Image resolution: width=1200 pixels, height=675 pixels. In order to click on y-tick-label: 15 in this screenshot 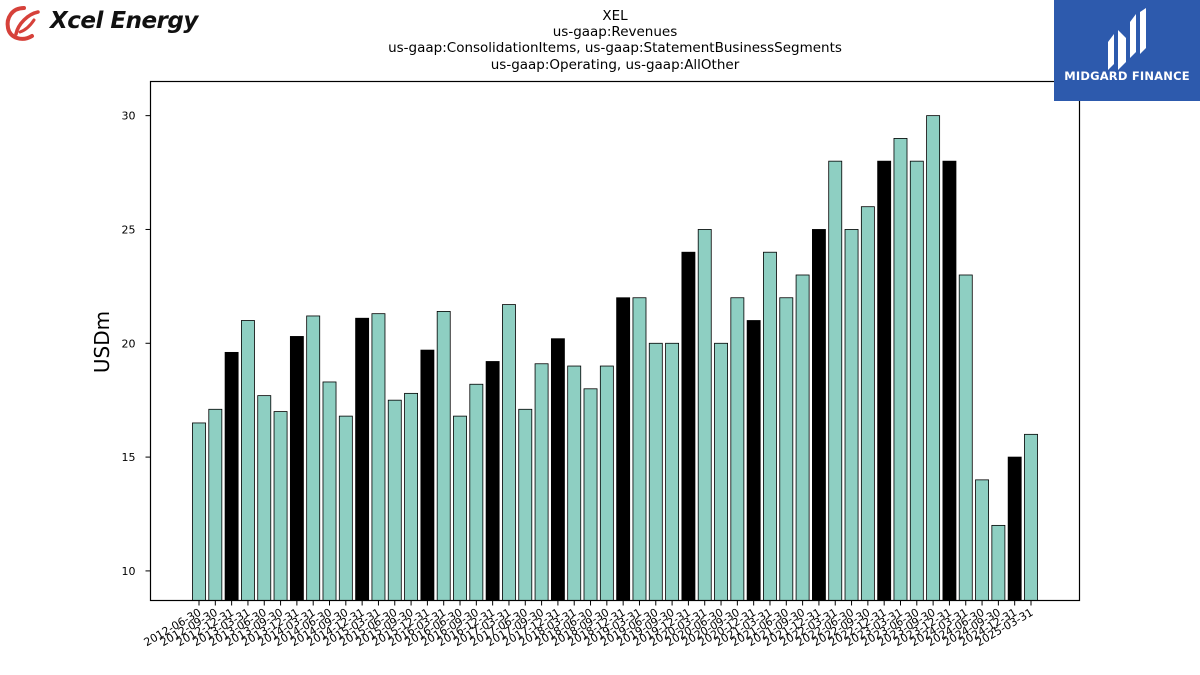, I will do `click(129, 457)`.